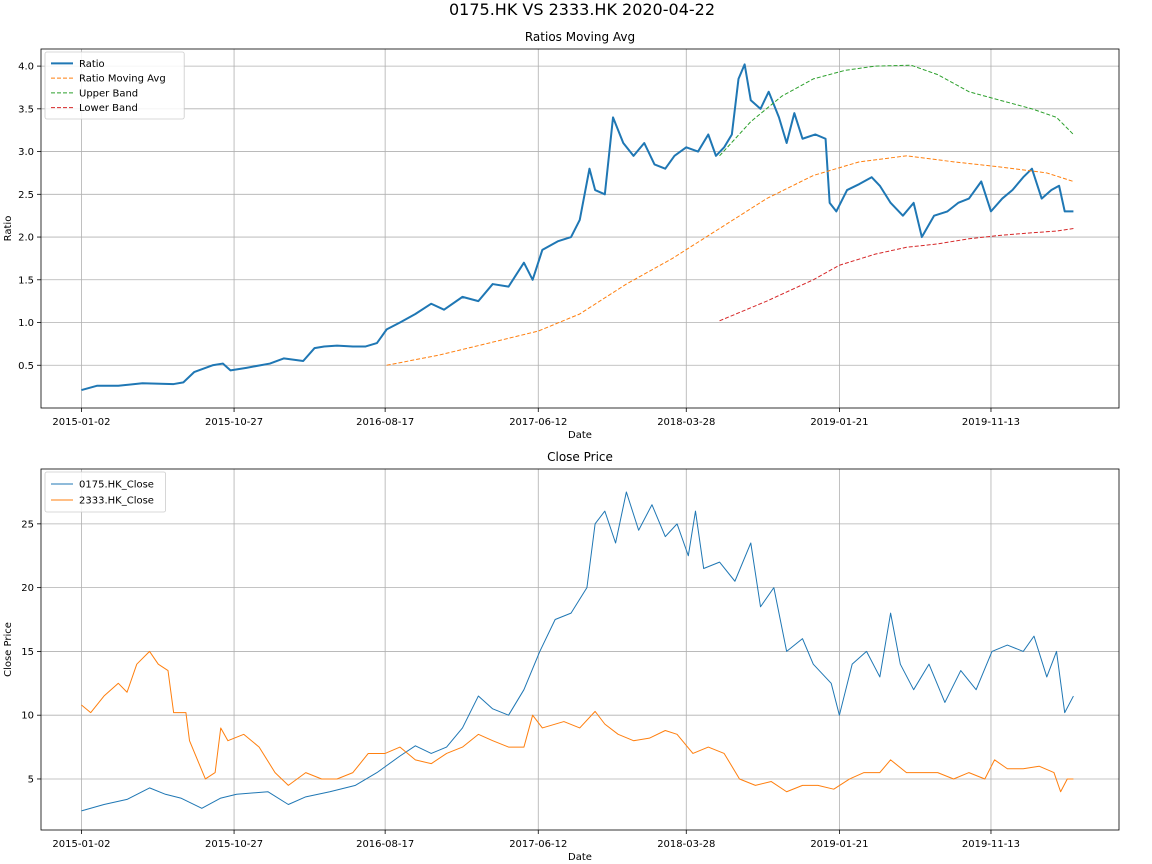 The image size is (1152, 864). I want to click on legend-label: Upper Band, so click(108, 93).